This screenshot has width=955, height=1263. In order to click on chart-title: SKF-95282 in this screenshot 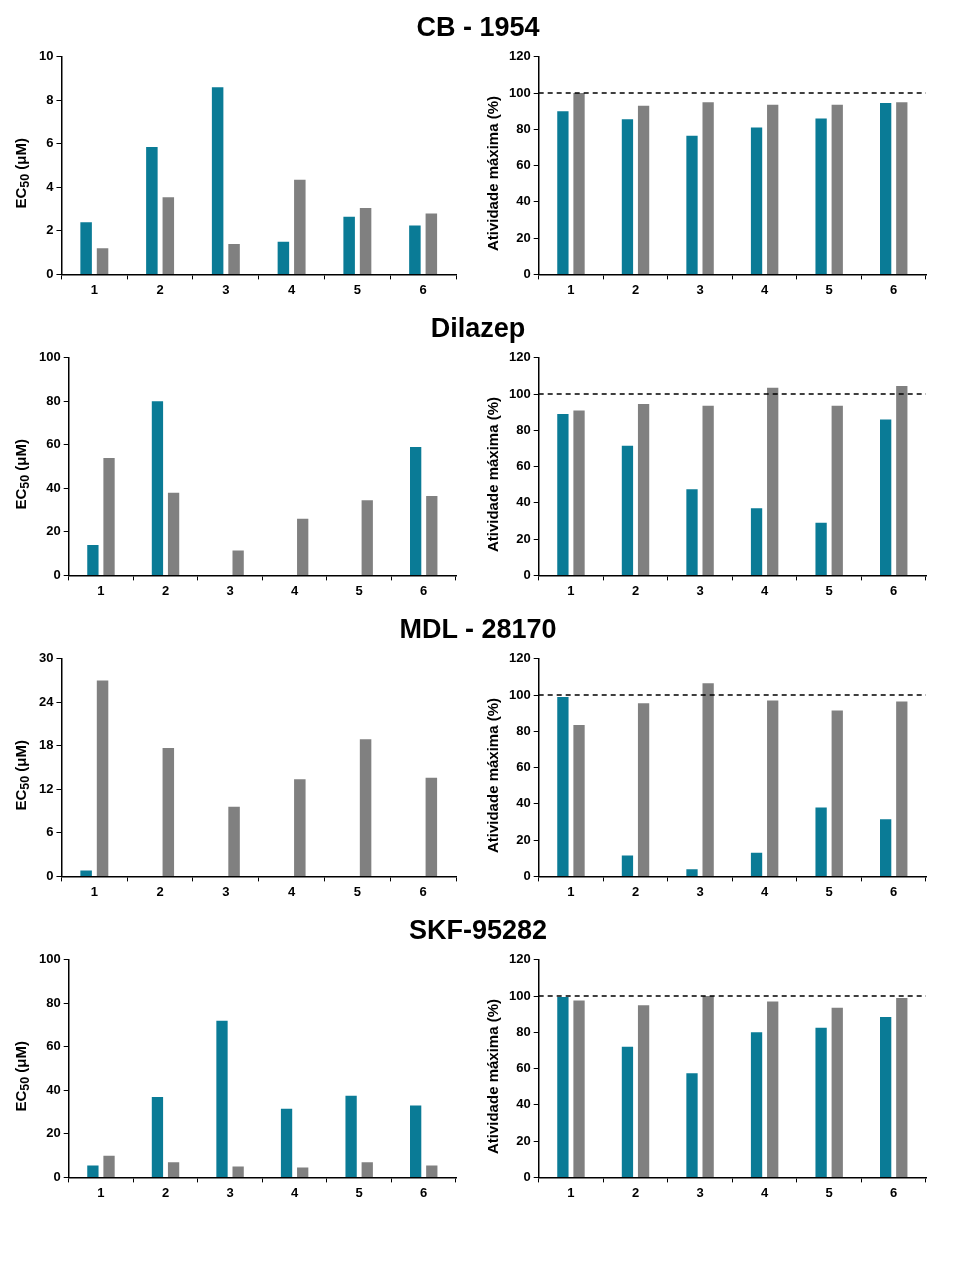, I will do `click(478, 930)`.